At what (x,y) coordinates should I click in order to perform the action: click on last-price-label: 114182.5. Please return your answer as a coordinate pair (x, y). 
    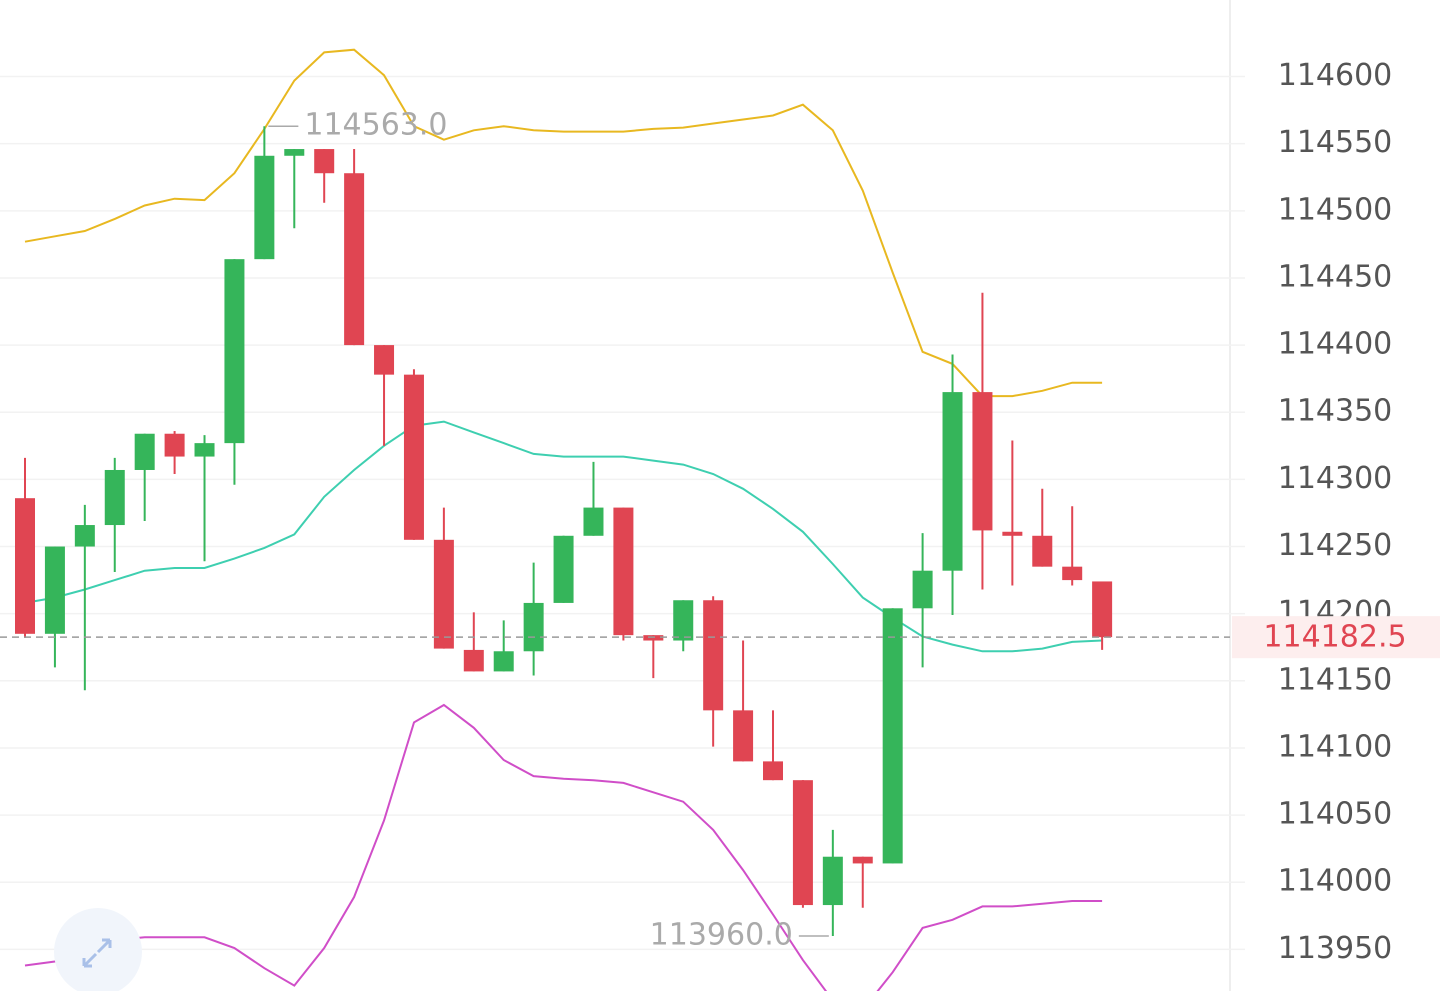
    Looking at the image, I should click on (1334, 637).